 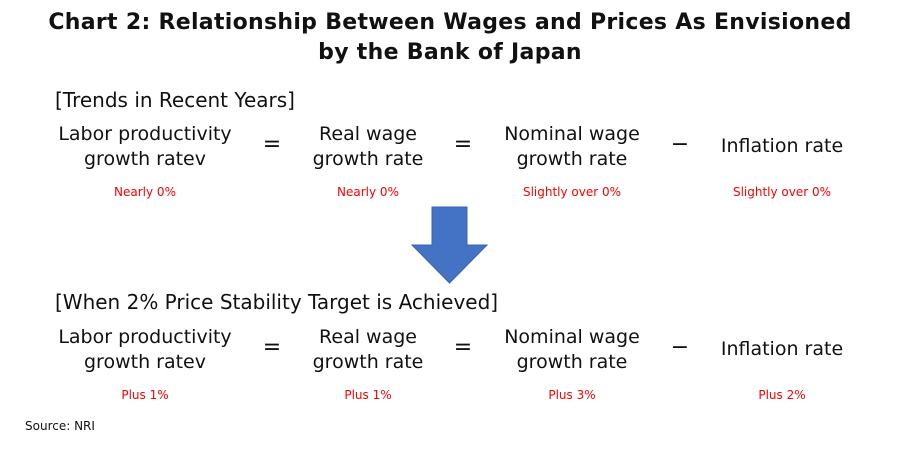 What do you see at coordinates (450, 52) in the screenshot?
I see `title-line-2: by the Bank of Japan` at bounding box center [450, 52].